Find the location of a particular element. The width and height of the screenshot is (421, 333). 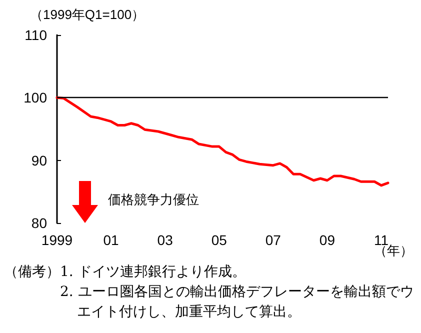

y-axis-title: （1999年Q1=100） is located at coordinates (87, 14).